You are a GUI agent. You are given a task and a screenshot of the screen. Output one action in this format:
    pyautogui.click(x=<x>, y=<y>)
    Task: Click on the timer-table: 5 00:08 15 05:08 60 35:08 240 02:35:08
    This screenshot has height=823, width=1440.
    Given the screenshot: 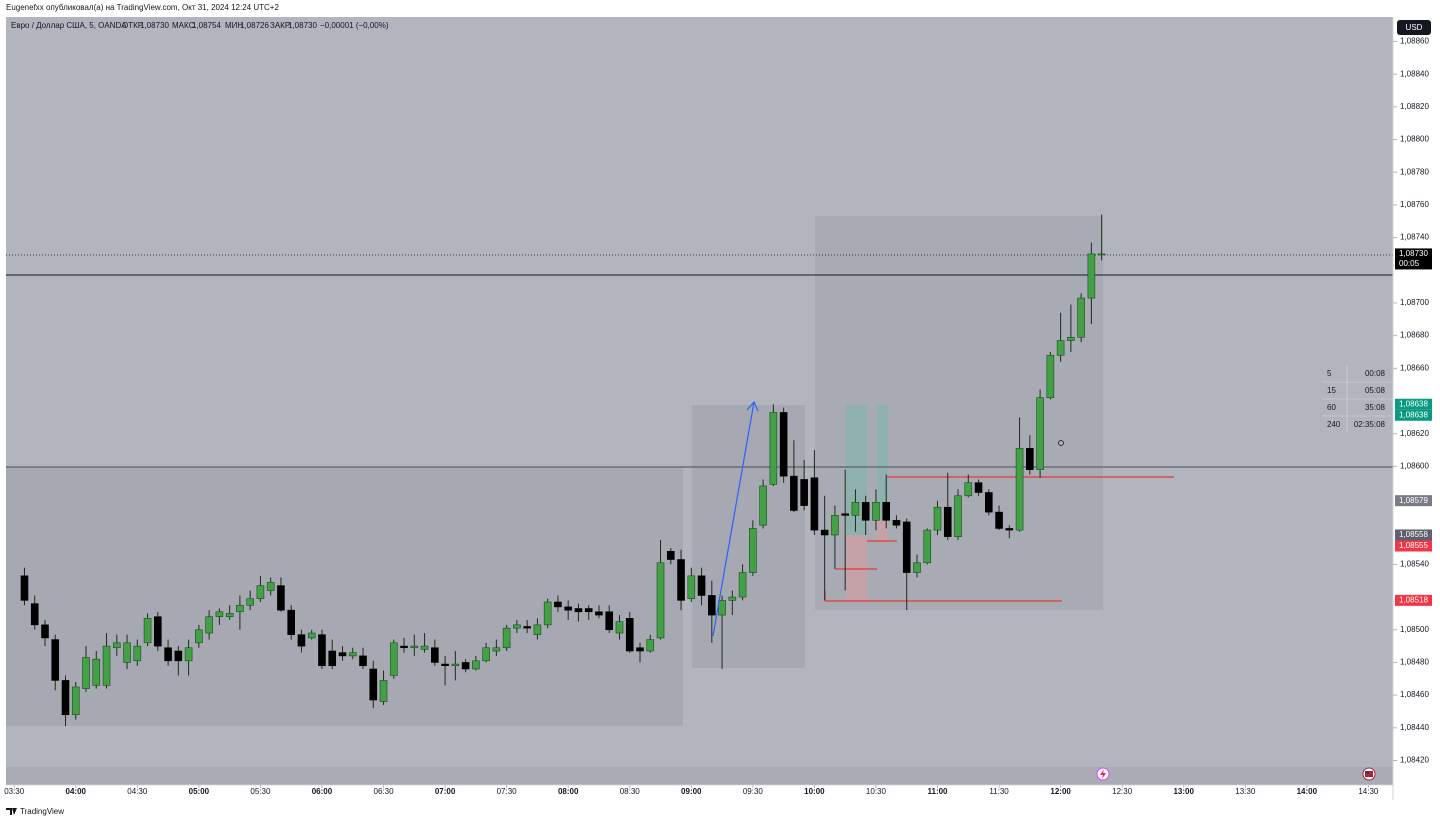 What is the action you would take?
    pyautogui.click(x=1357, y=399)
    